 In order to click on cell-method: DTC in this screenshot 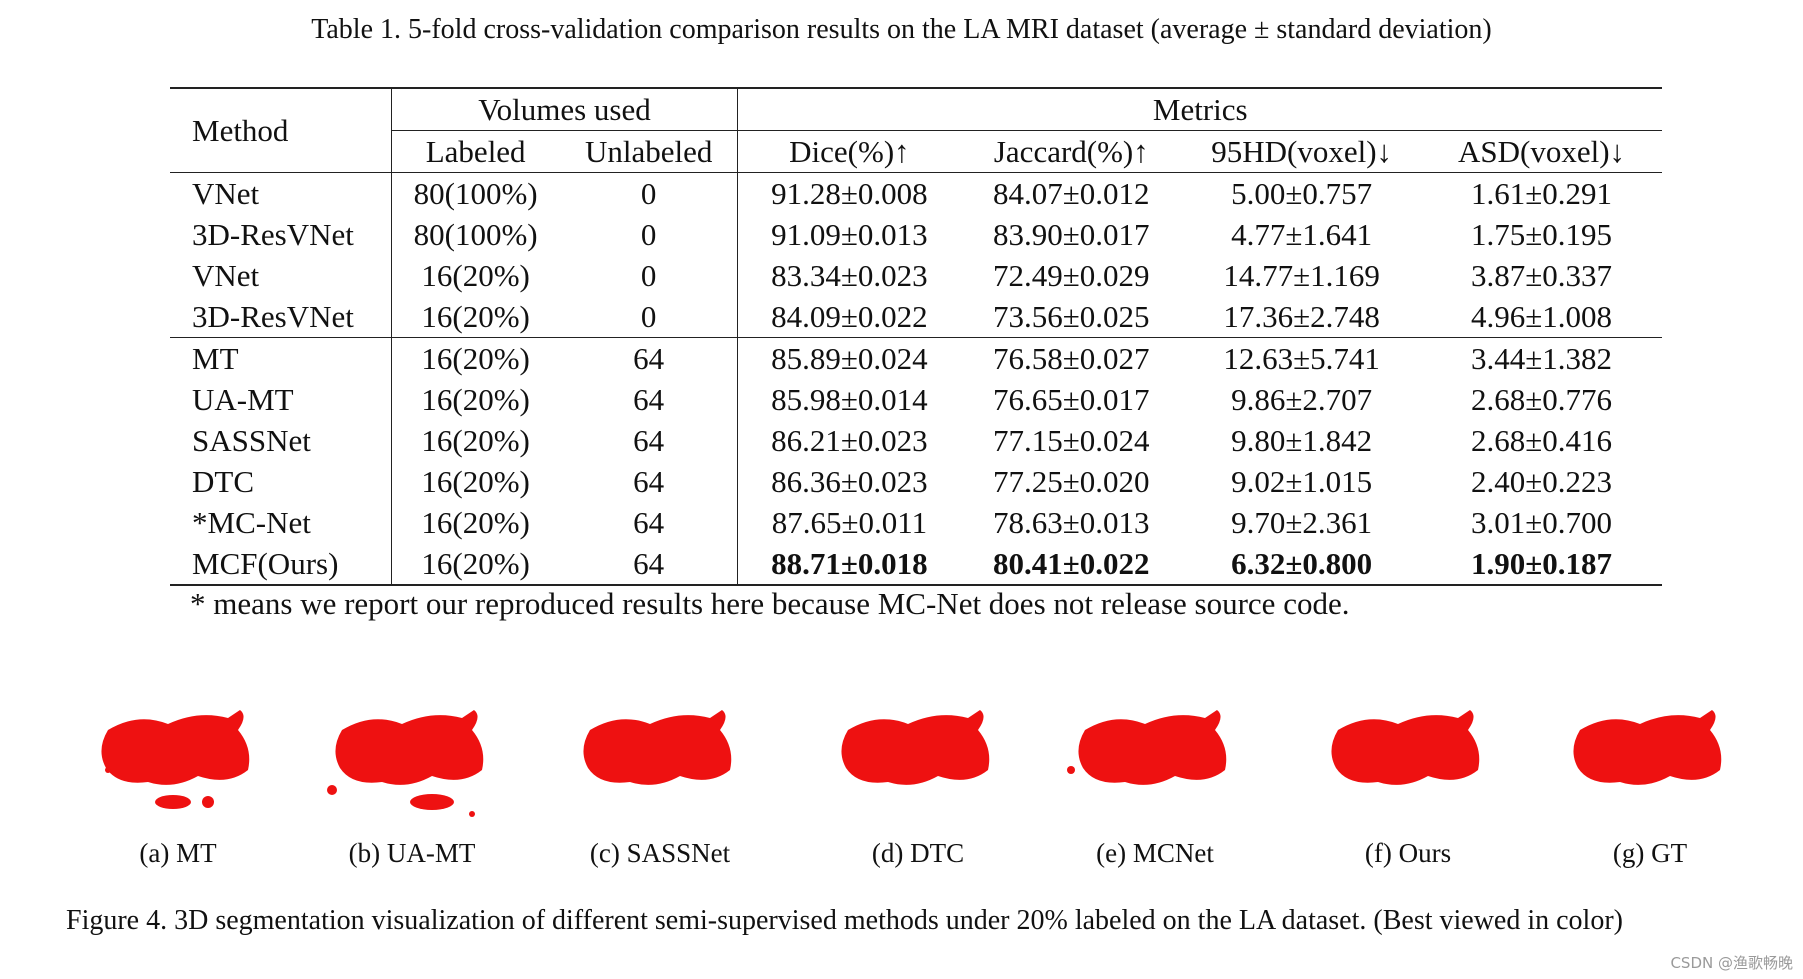, I will do `click(281, 481)`.